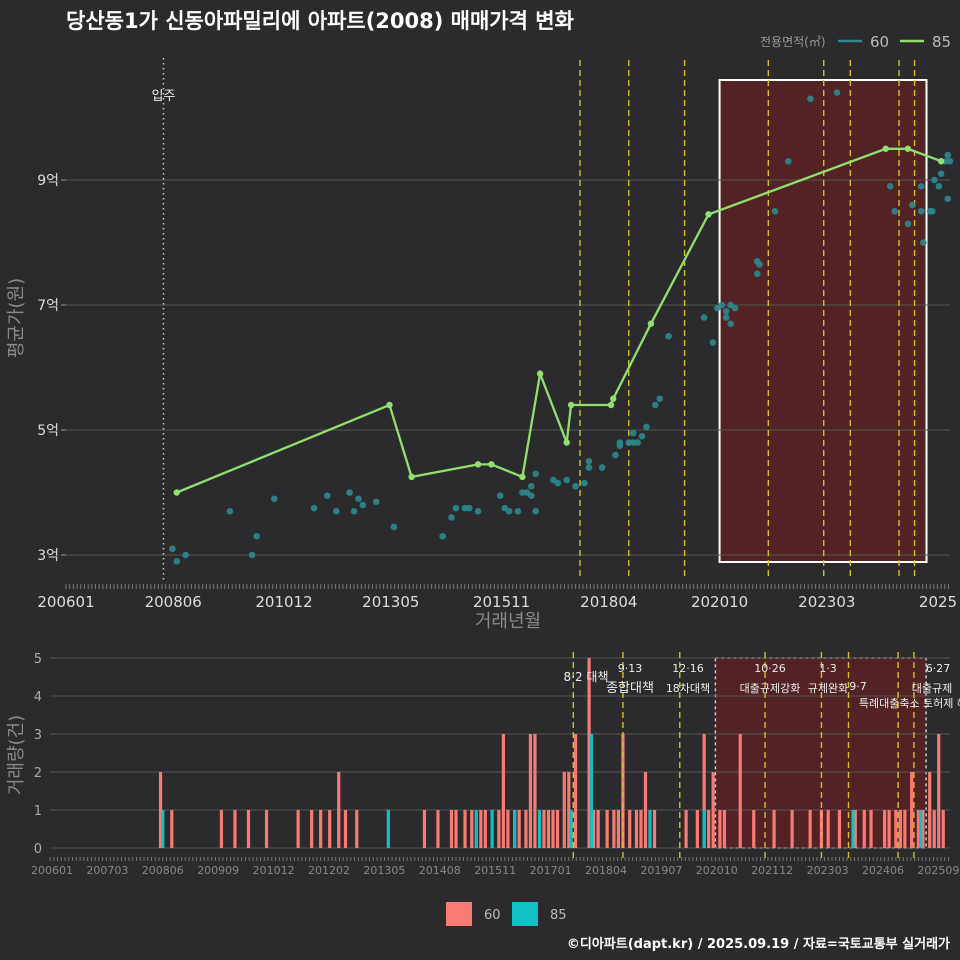 The image size is (960, 960). I want to click on chart-title: 당산동1가 신동아파밀리에 아파트(2008) 매매가격 변화, so click(320, 21).